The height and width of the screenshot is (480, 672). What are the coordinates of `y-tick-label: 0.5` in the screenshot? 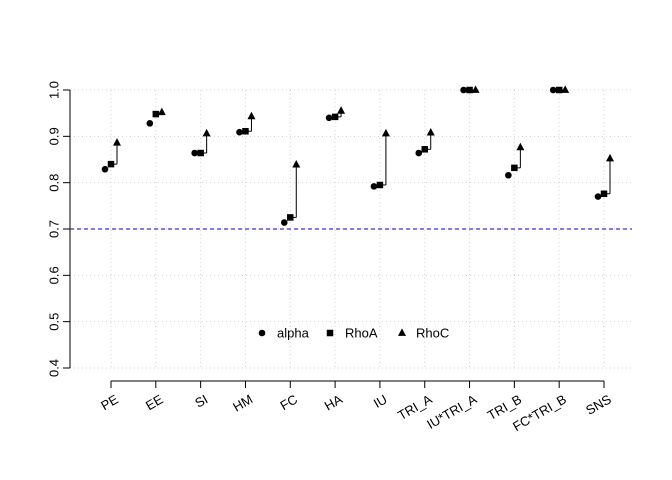 It's located at (54, 322).